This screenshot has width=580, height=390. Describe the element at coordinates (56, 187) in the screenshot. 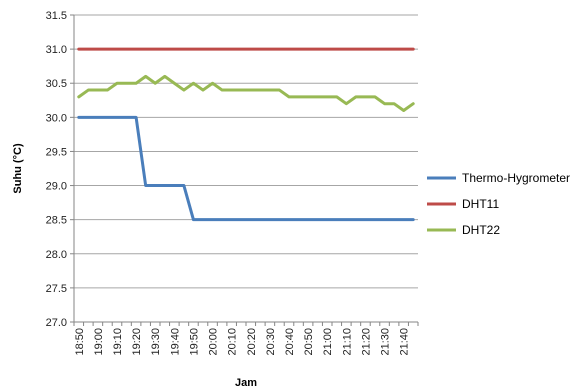

I see `y-tick-label: 29.0` at that location.